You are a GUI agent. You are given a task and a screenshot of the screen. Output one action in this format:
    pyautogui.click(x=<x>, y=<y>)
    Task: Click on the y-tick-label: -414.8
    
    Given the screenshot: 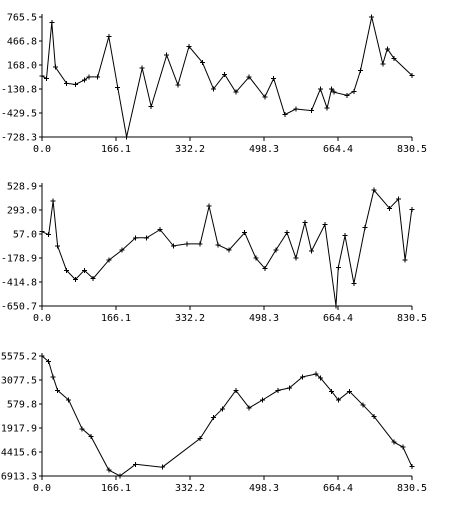 What is the action you would take?
    pyautogui.click(x=19, y=283)
    